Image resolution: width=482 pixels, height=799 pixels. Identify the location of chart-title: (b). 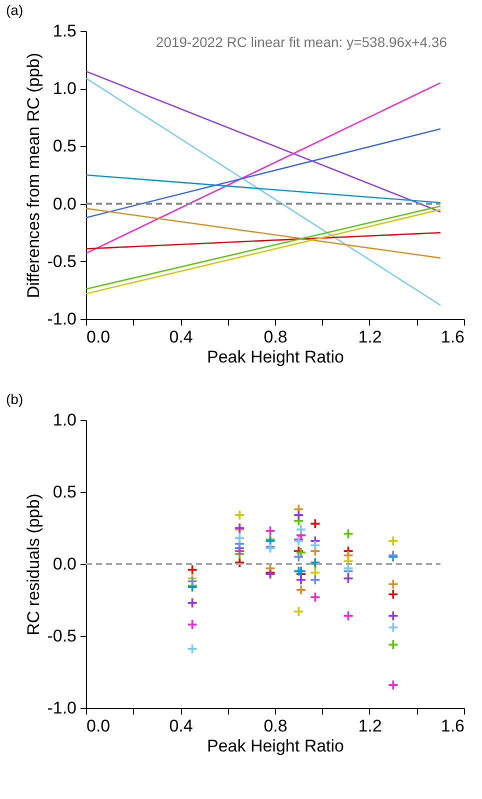
(15, 399).